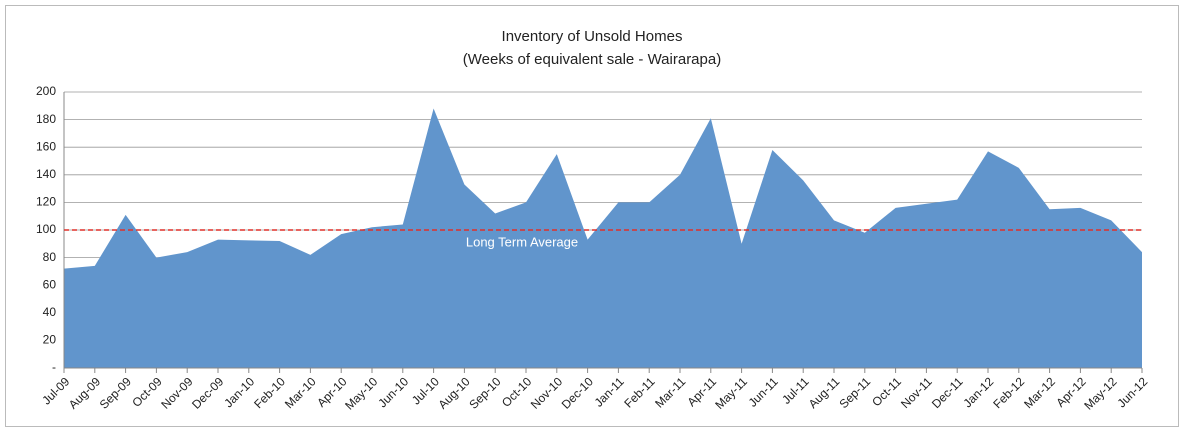 The image size is (1185, 439). What do you see at coordinates (54, 367) in the screenshot?
I see `y-tick-label: -` at bounding box center [54, 367].